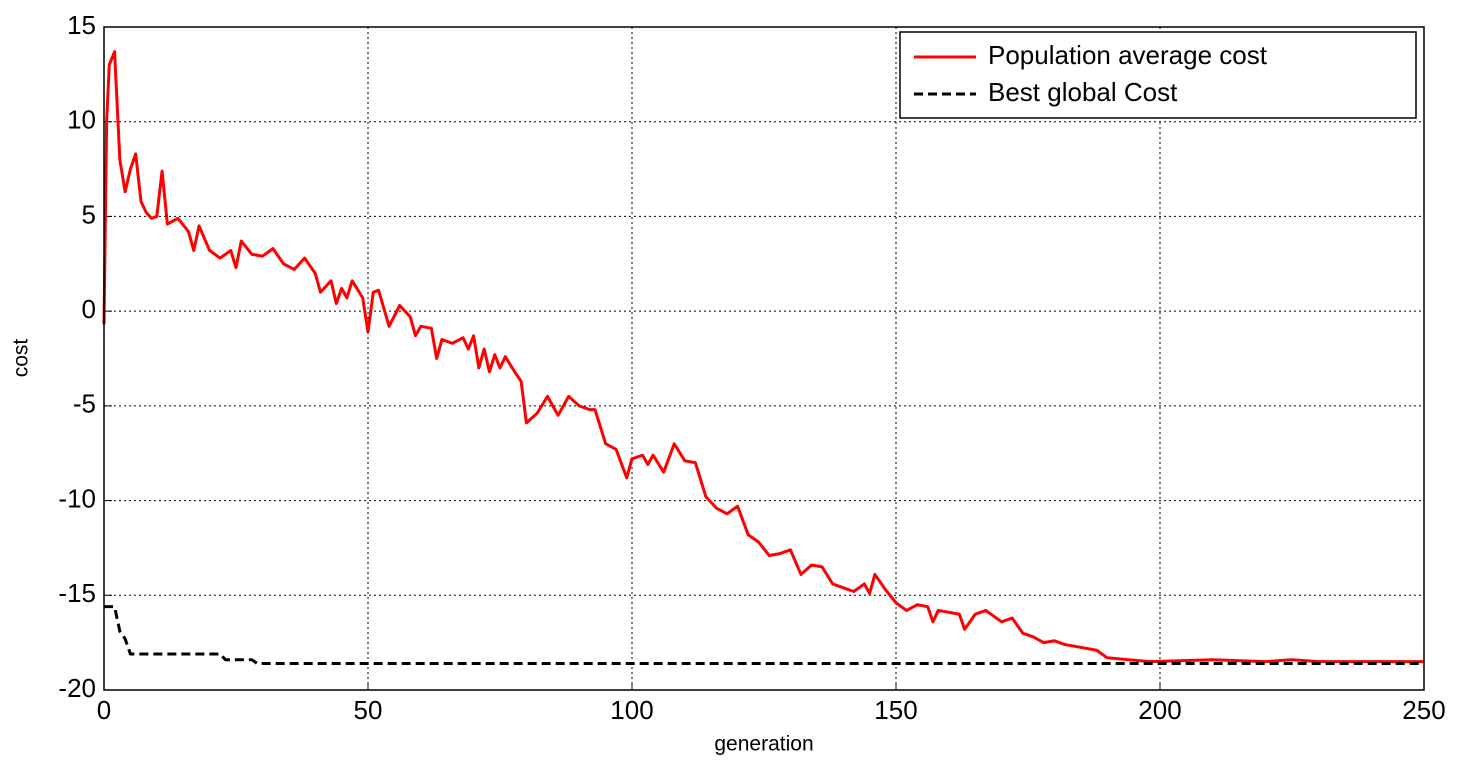  I want to click on legend-box, so click(1158, 75).